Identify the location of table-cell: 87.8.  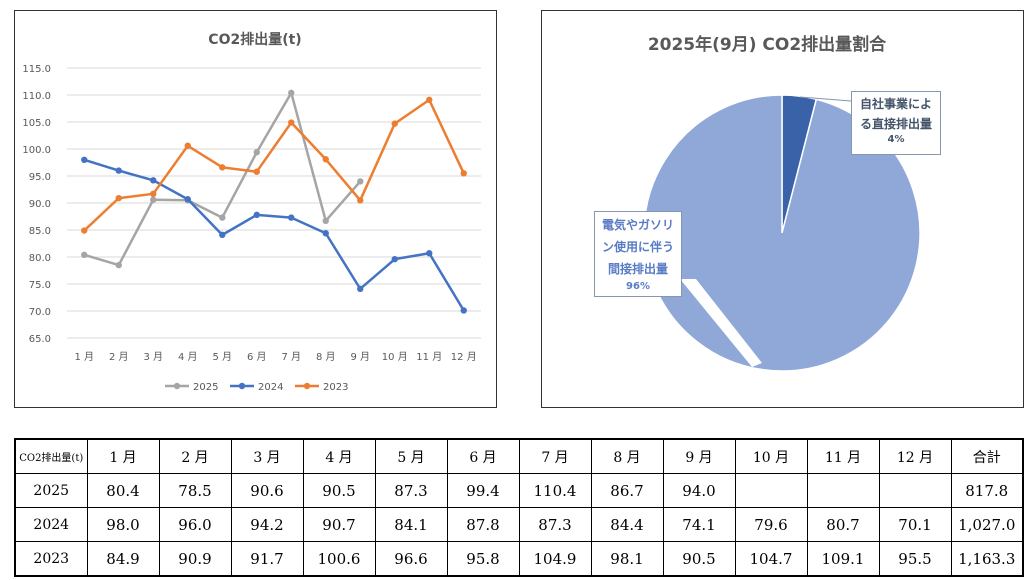
(483, 524).